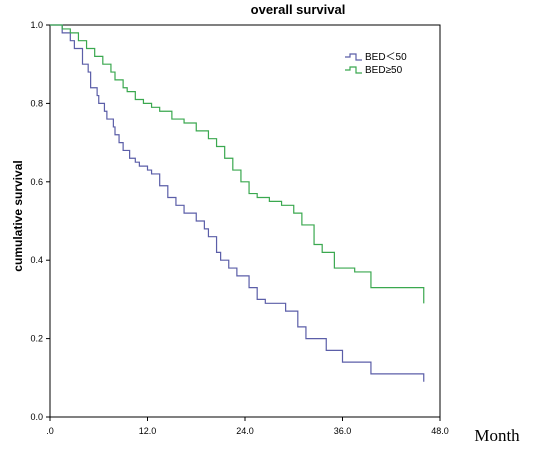  What do you see at coordinates (440, 431) in the screenshot?
I see `x-tick-label: 48.0` at bounding box center [440, 431].